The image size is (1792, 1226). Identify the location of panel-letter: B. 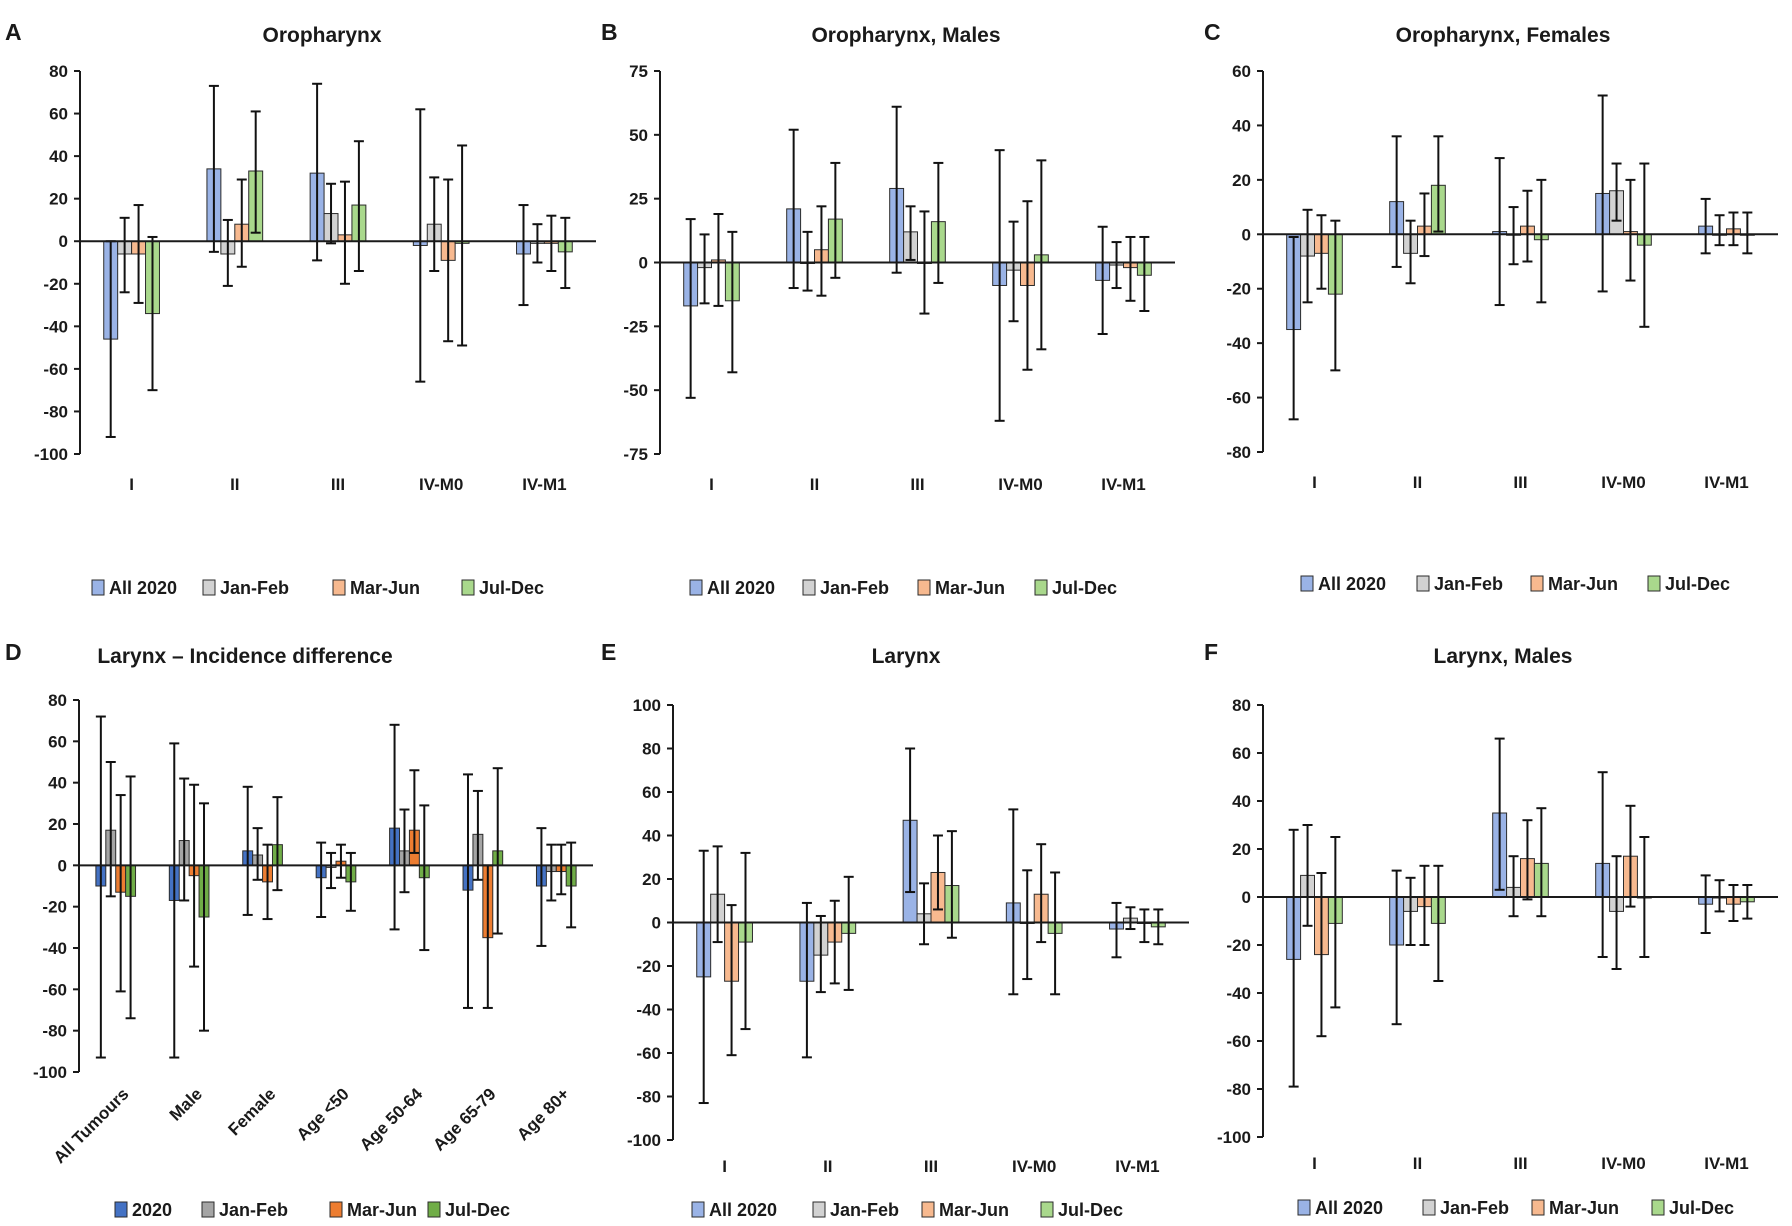
(609, 32).